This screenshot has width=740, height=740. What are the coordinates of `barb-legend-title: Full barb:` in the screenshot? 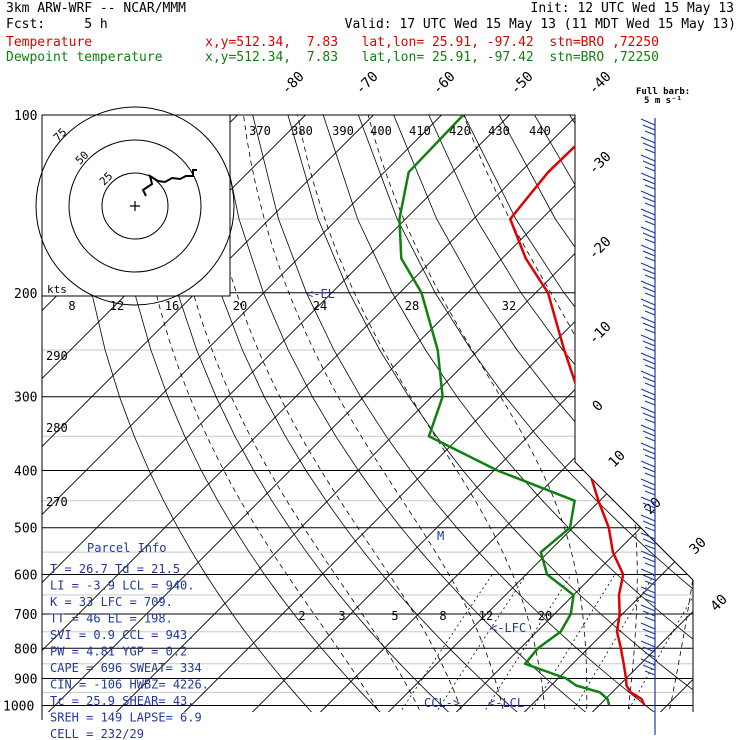 It's located at (663, 92).